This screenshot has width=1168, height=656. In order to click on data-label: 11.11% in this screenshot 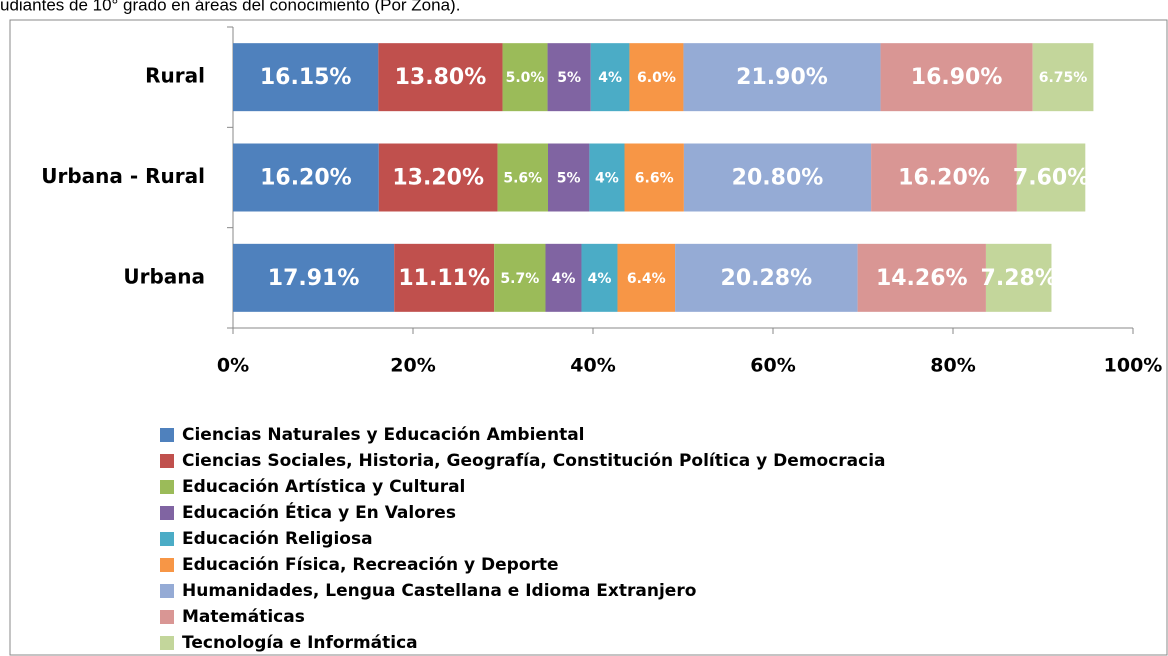, I will do `click(444, 278)`.